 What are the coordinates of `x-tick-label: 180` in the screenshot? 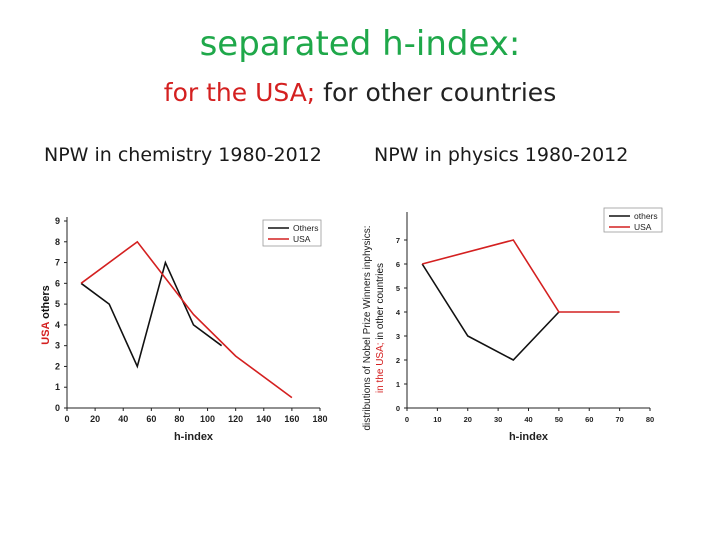 It's located at (319, 419).